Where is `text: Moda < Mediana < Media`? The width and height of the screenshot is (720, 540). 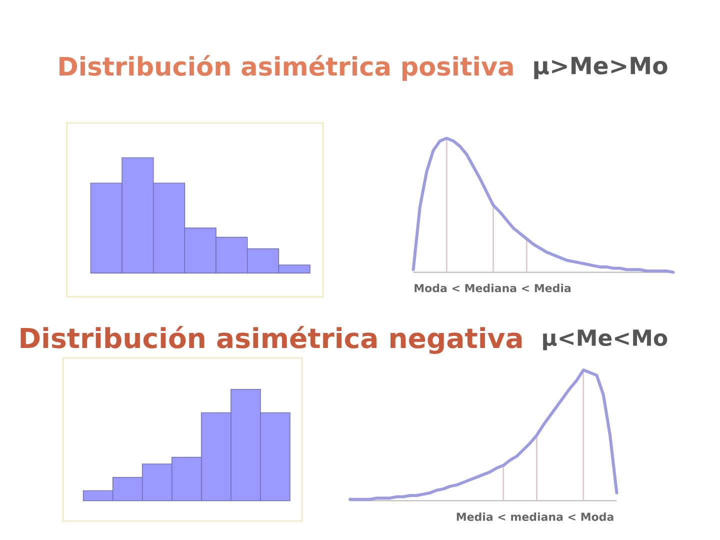 text: Moda < Mediana < Media is located at coordinates (492, 288).